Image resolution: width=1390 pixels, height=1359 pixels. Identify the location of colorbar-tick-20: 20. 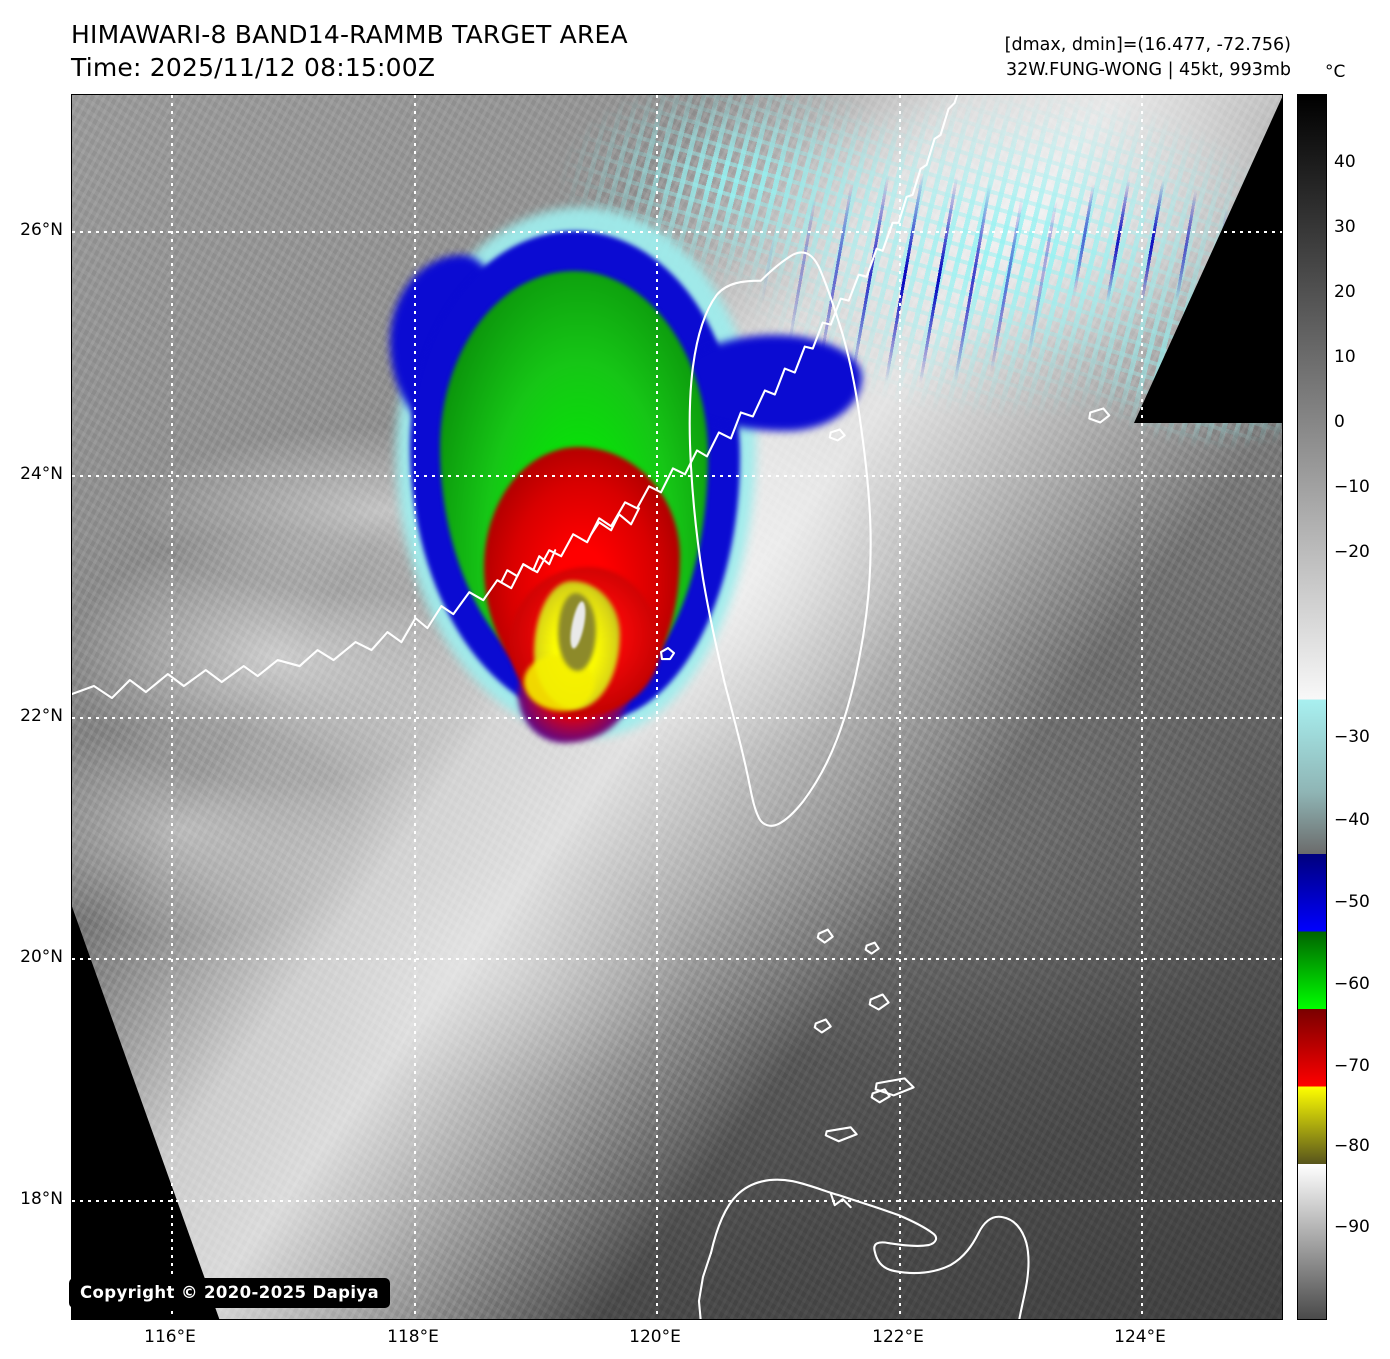
(1345, 292).